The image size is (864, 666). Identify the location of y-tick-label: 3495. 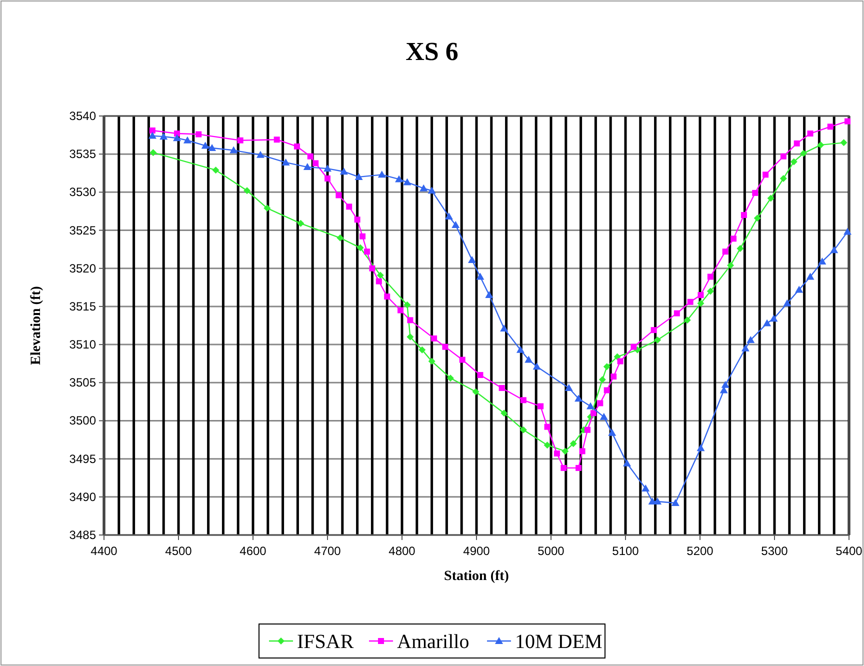
(82, 459).